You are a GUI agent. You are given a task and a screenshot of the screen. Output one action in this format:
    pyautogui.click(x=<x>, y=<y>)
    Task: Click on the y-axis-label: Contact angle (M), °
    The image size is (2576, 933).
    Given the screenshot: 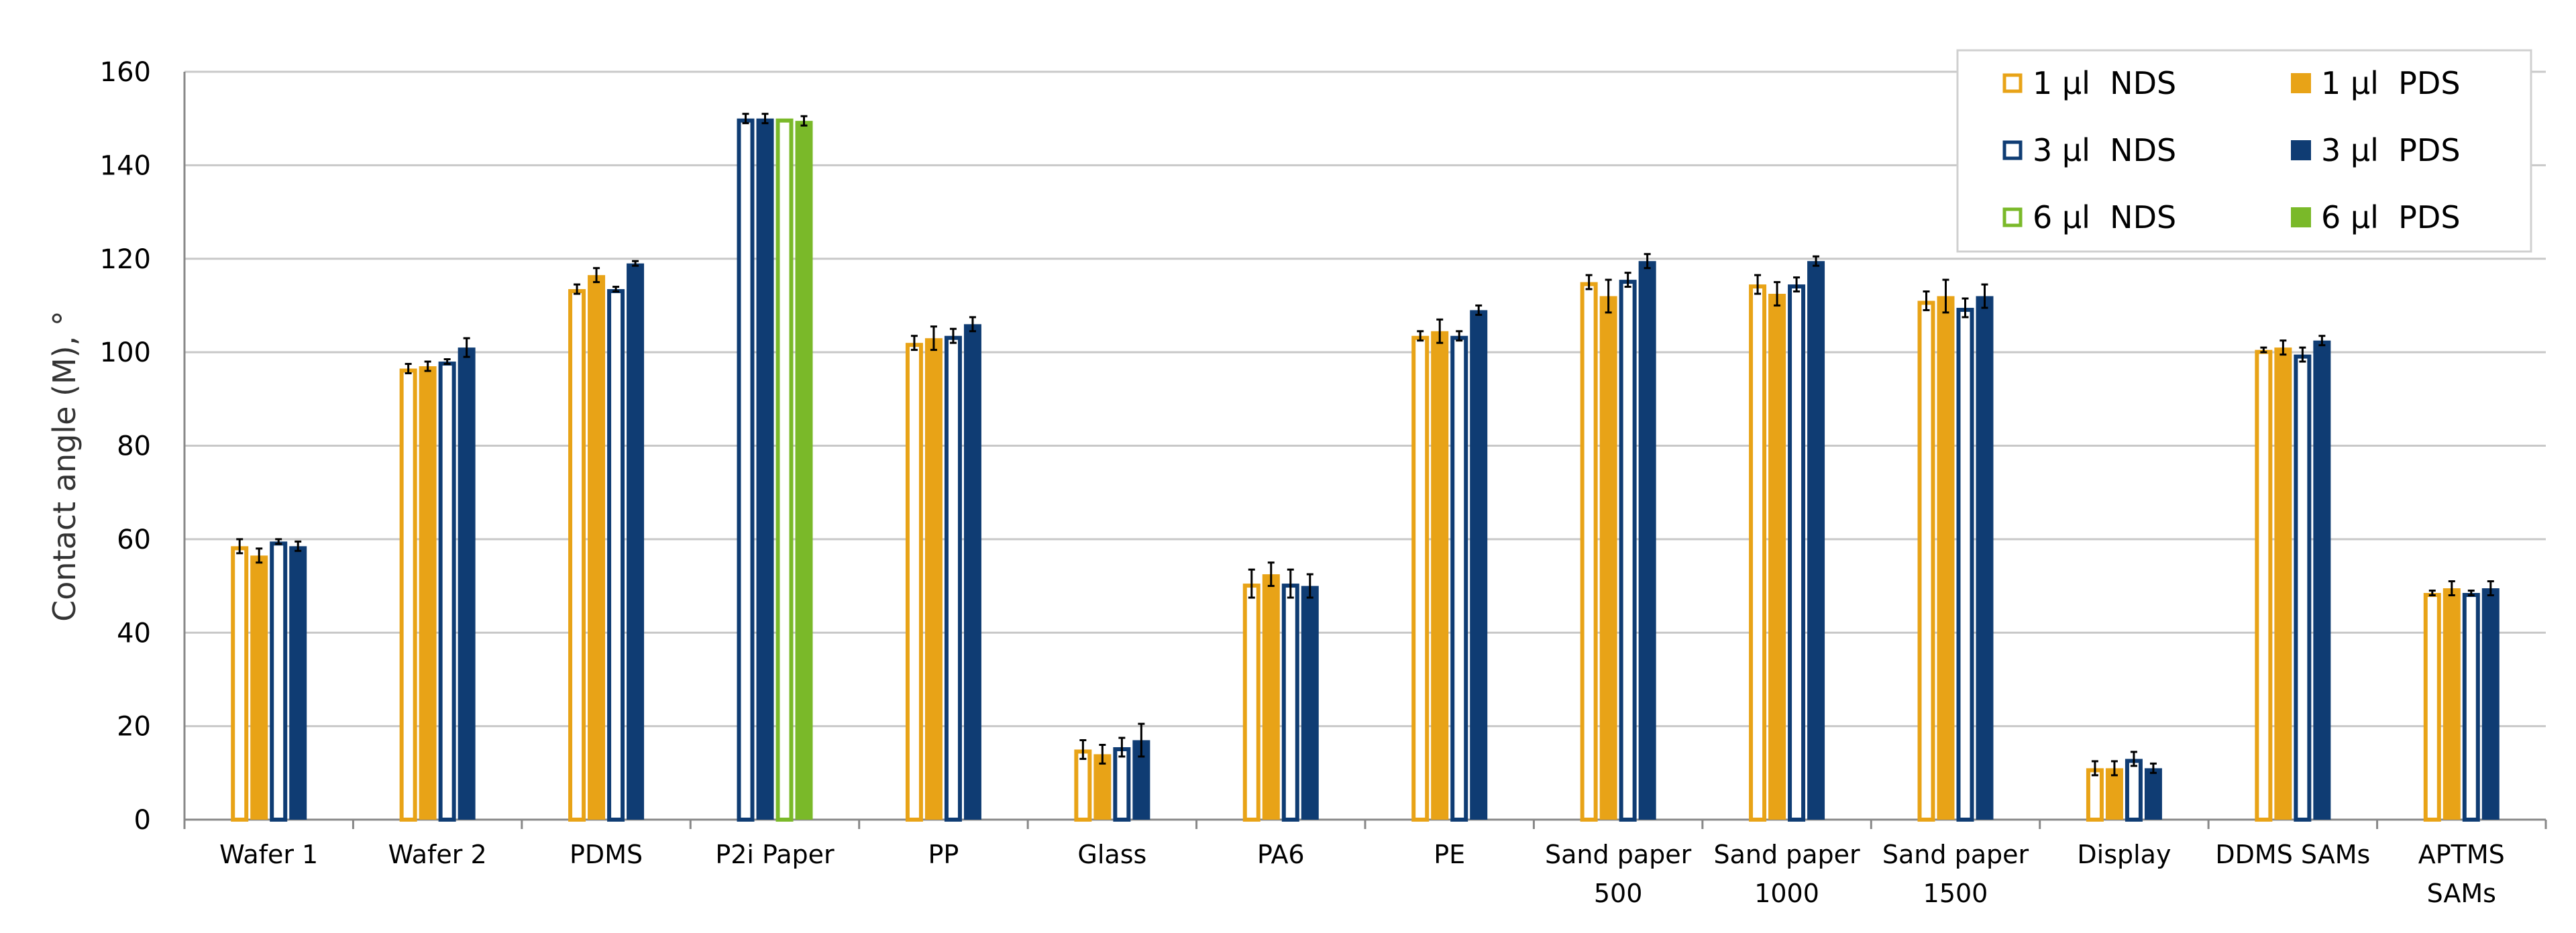 What is the action you would take?
    pyautogui.click(x=64, y=466)
    